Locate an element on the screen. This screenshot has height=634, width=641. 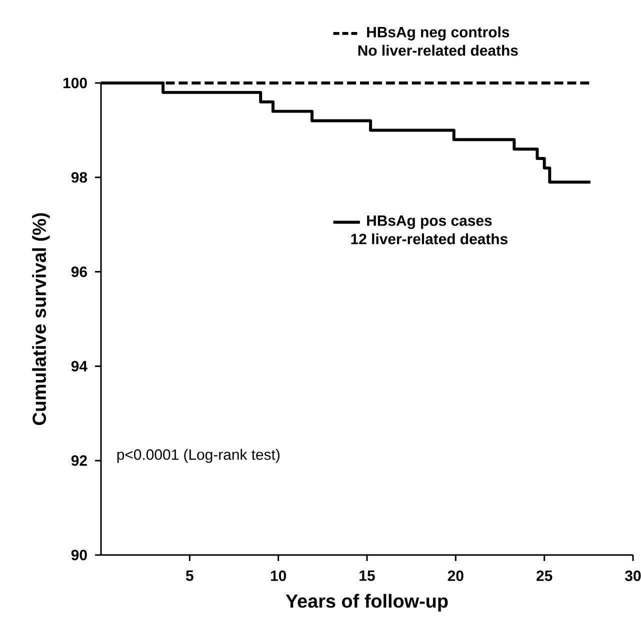
text: No liver-related deaths is located at coordinates (438, 50).